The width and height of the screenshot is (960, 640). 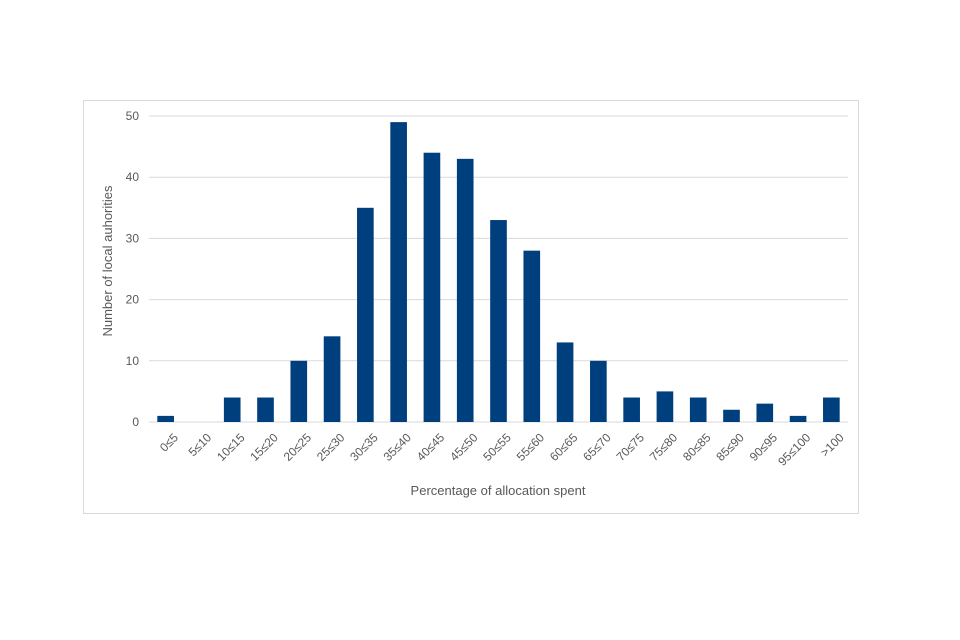 I want to click on y-tick-label: 40, so click(x=133, y=177).